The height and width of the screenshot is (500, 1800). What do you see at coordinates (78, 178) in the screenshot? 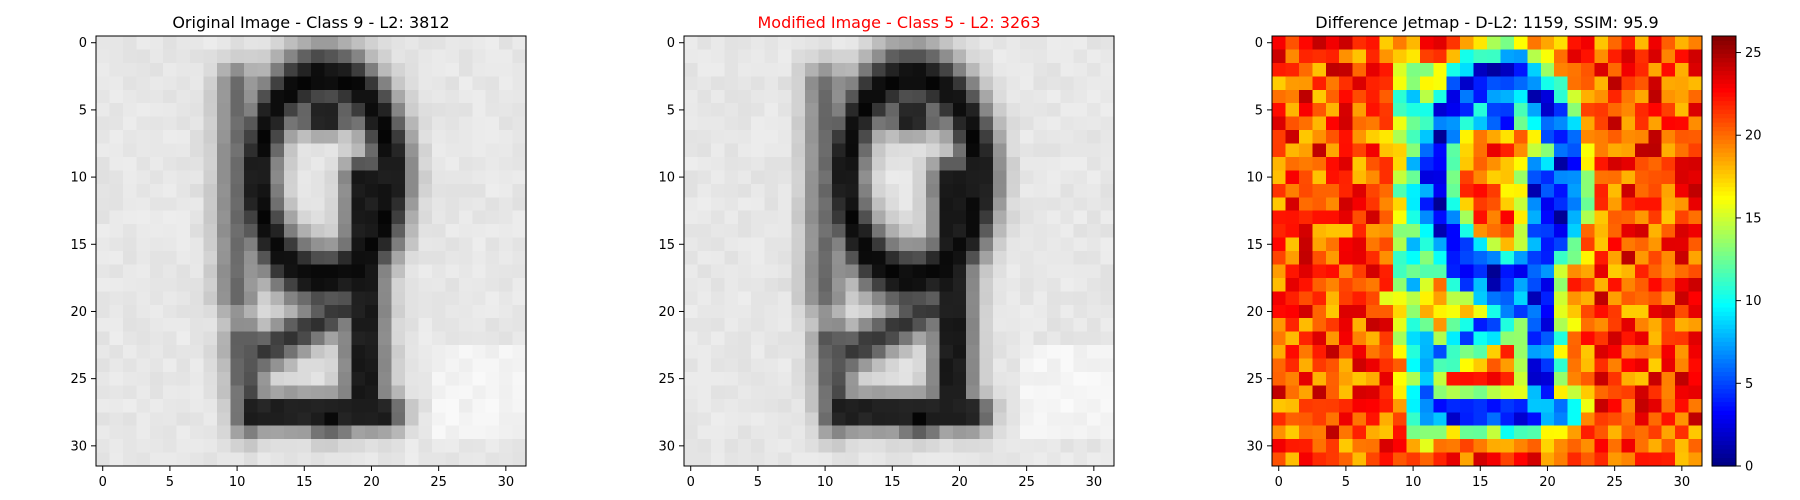
I see `y-tick-label: 10` at bounding box center [78, 178].